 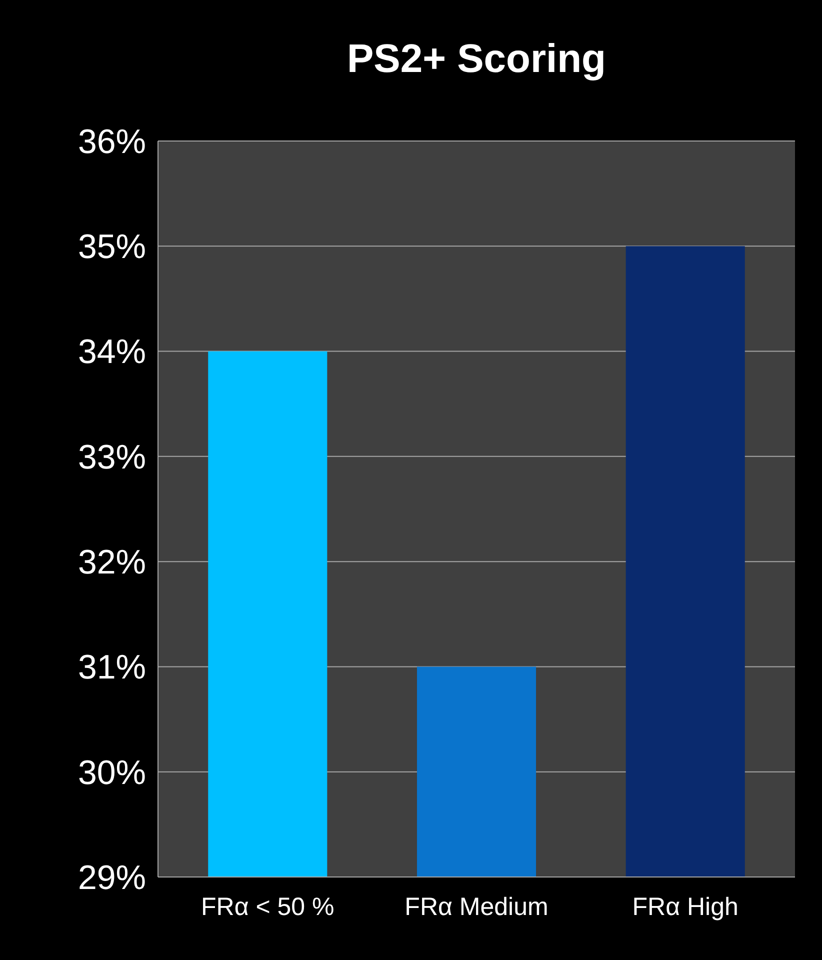 I want to click on y-tick-label: 33%, so click(x=112, y=457).